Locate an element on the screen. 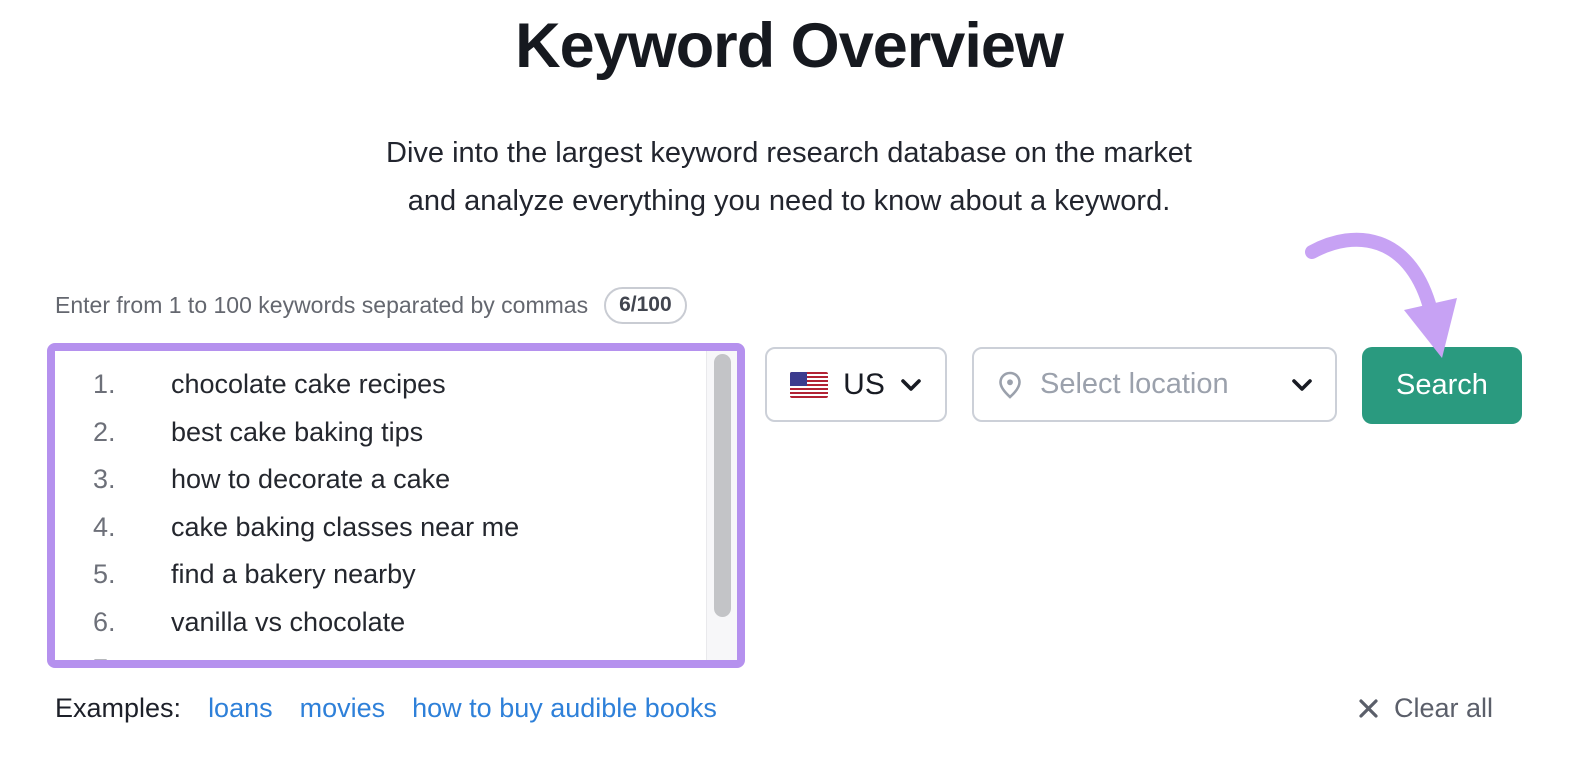  keyword-number: 7. is located at coordinates (132, 657).